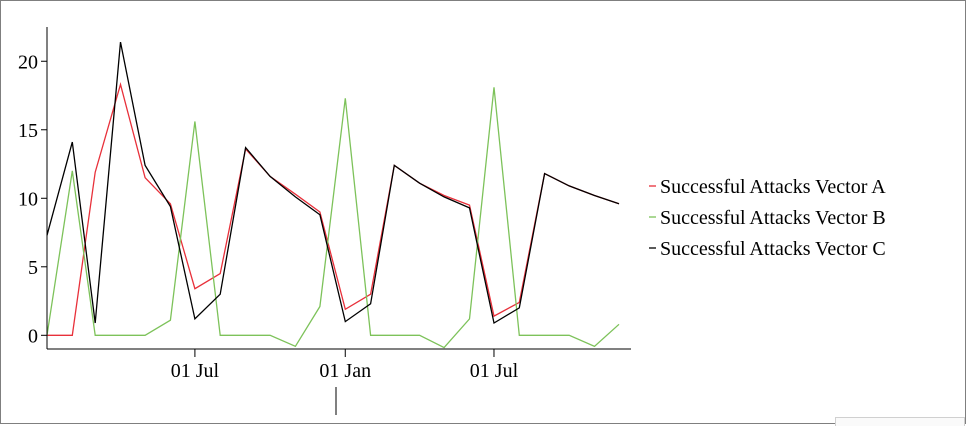 The image size is (966, 426). What do you see at coordinates (345, 371) in the screenshot?
I see `x-tick-label: 01 Jan` at bounding box center [345, 371].